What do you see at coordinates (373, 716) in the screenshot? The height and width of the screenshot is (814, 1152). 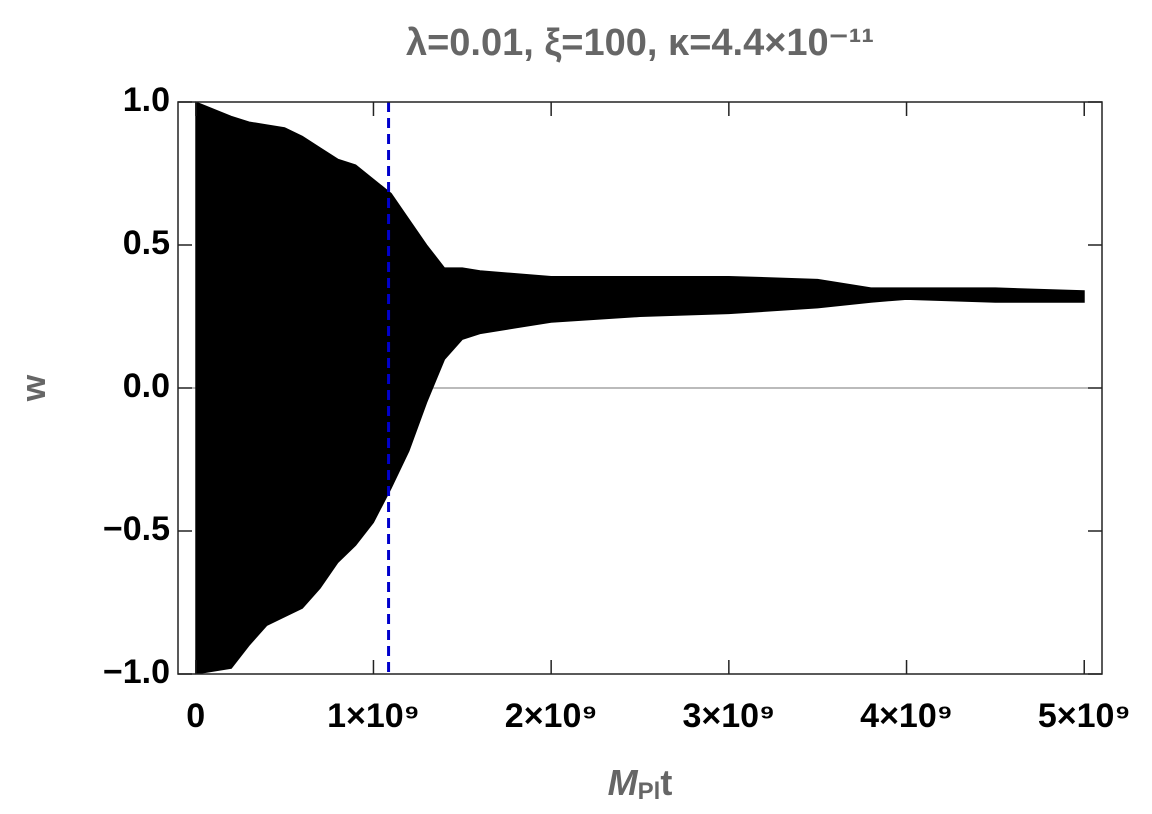 I see `x-tick-label: 1×10⁹` at bounding box center [373, 716].